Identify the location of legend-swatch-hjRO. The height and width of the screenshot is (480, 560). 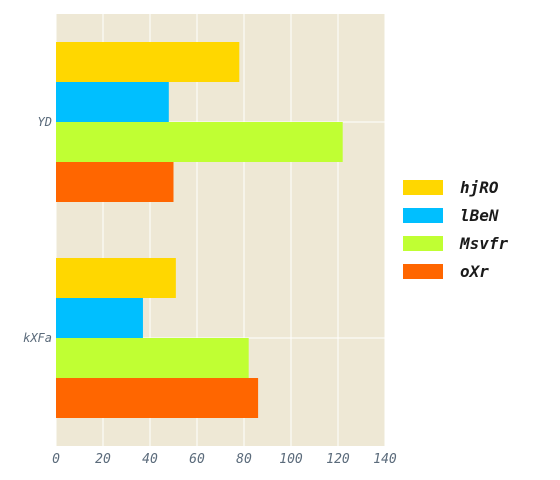
(423, 187).